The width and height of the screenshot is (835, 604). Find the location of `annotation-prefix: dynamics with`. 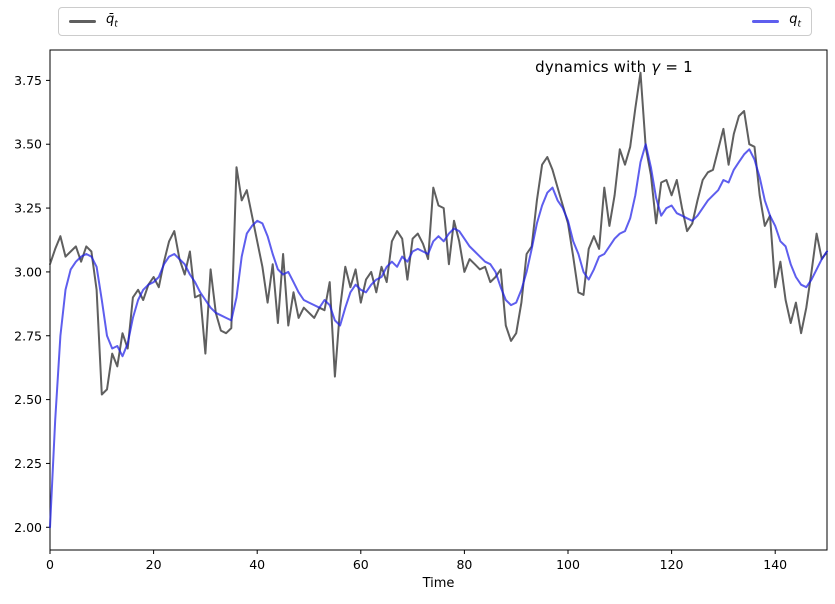

annotation-prefix: dynamics with is located at coordinates (593, 67).